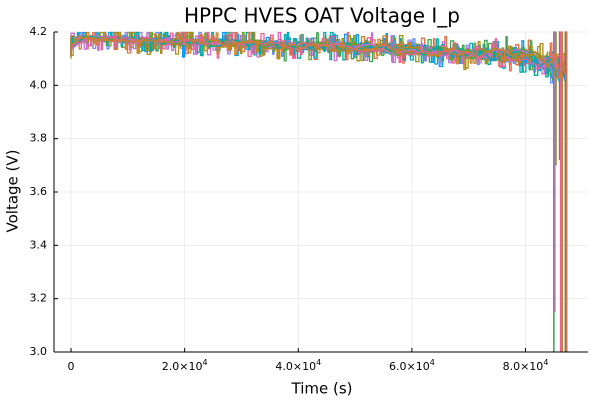 Image resolution: width=600 pixels, height=400 pixels. What do you see at coordinates (13, 191) in the screenshot?
I see `y-axis-label: Voltage (V)` at bounding box center [13, 191].